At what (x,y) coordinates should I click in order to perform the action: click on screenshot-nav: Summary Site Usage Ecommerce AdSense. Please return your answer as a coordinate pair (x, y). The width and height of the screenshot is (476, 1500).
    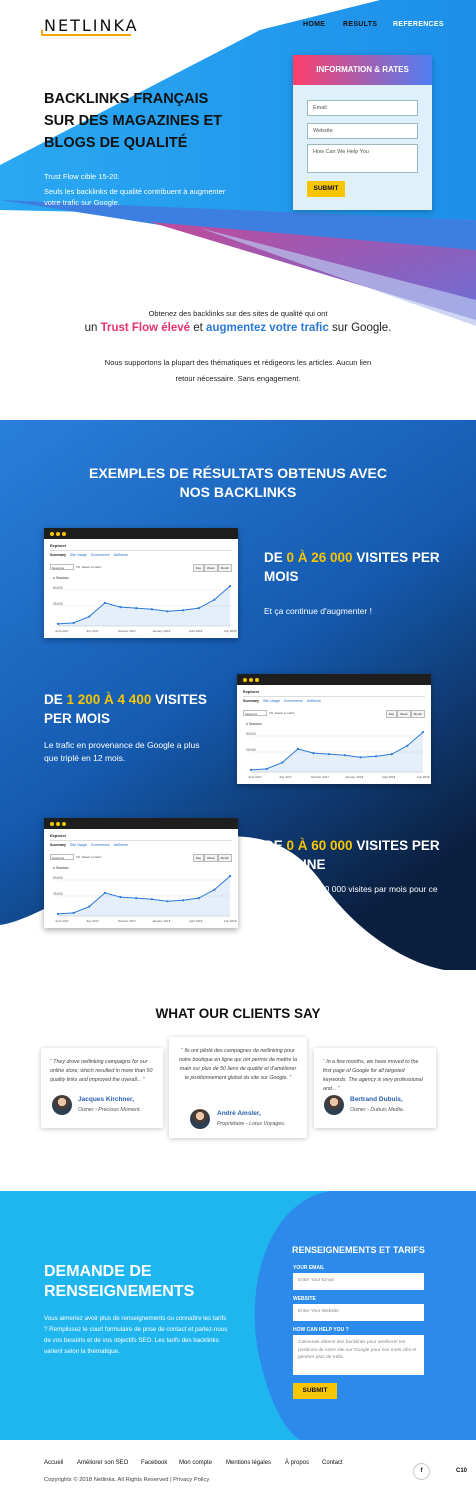
    Looking at the image, I should click on (284, 701).